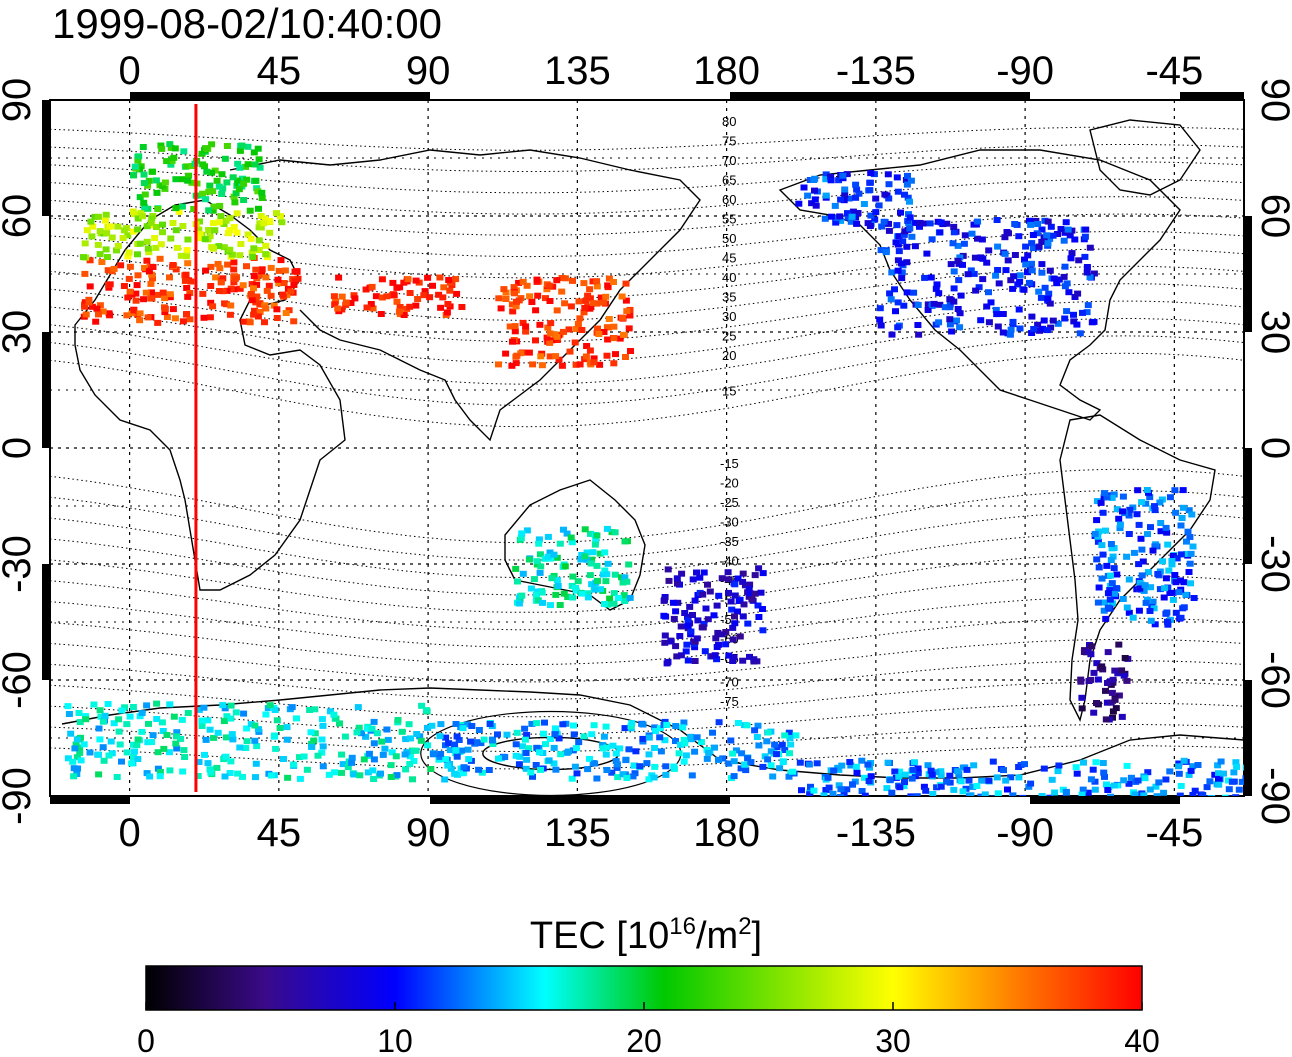  I want to click on contour-label: -30, so click(729, 522).